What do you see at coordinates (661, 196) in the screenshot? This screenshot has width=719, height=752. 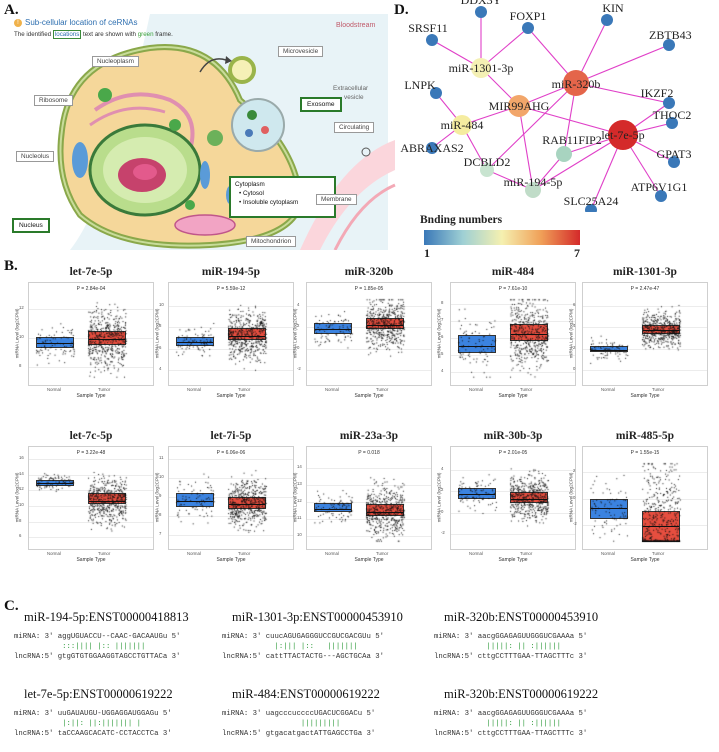 I see `network-node-atp6v1g1` at bounding box center [661, 196].